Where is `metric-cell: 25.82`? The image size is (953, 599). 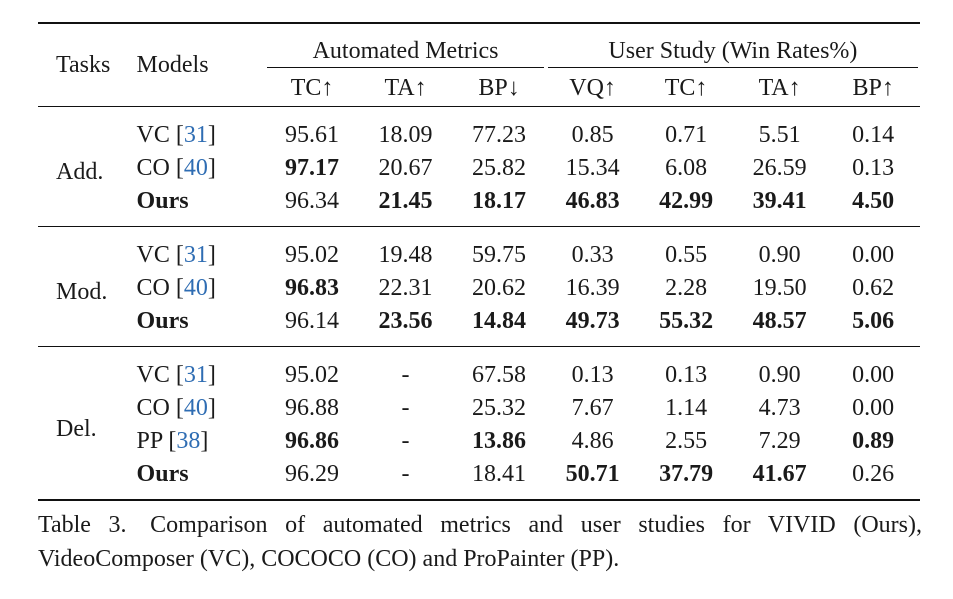
metric-cell: 25.82 is located at coordinates (499, 168).